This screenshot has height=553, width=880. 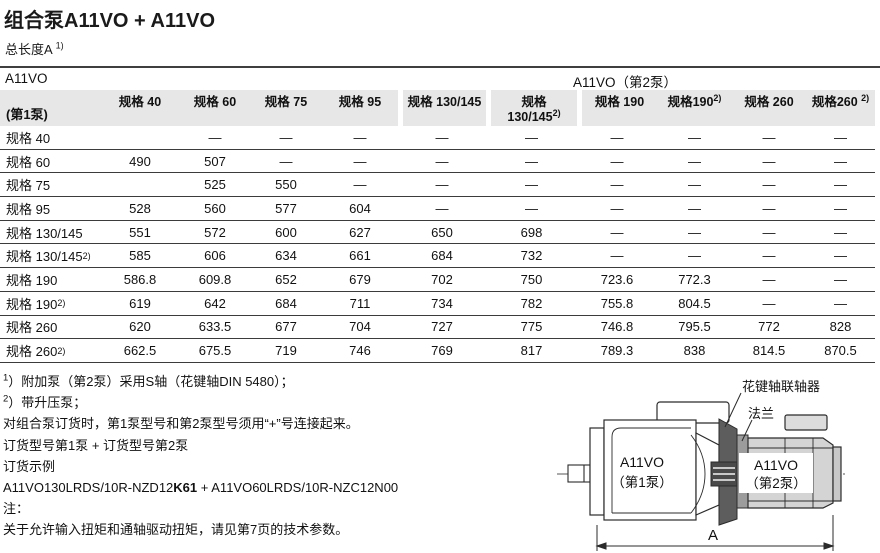 I want to click on table-cell: 609.8, so click(x=215, y=279).